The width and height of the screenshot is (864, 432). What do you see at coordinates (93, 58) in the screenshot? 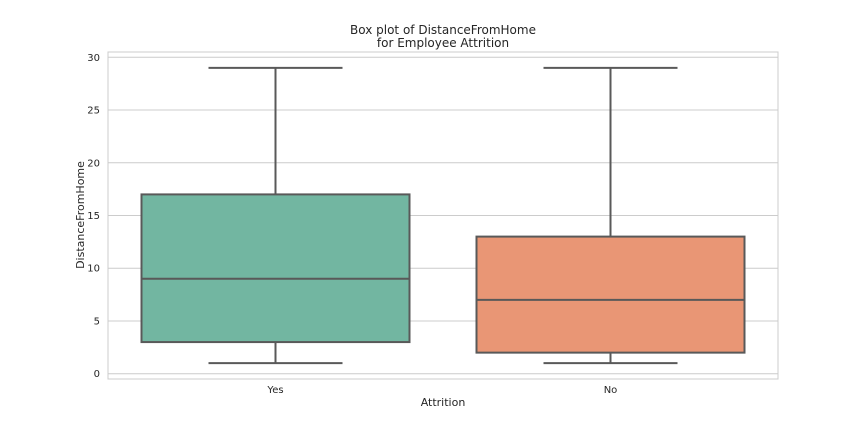
I see `y-tick-label: 30` at bounding box center [93, 58].